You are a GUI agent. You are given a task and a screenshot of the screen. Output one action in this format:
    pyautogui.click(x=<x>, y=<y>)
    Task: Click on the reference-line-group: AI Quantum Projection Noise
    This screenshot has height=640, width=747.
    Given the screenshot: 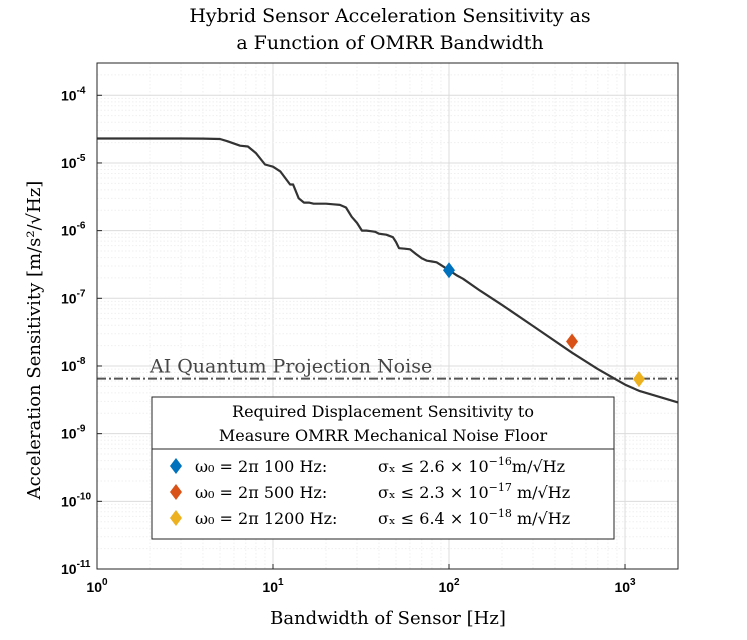 What is the action you would take?
    pyautogui.click(x=387, y=368)
    